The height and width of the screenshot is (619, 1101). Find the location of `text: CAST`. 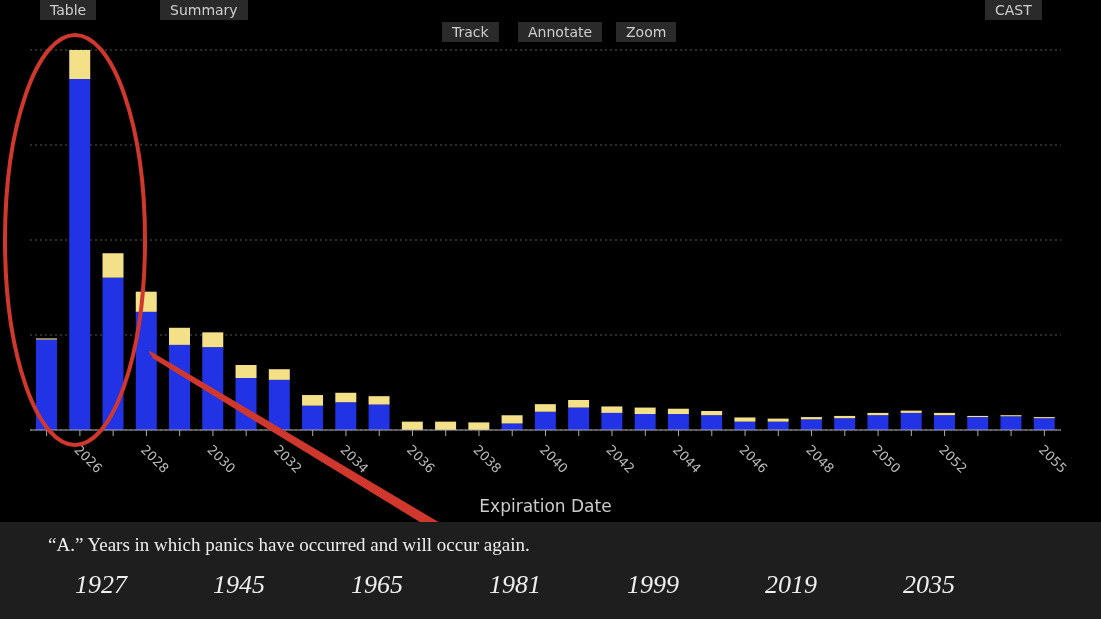

text: CAST is located at coordinates (1013, 10).